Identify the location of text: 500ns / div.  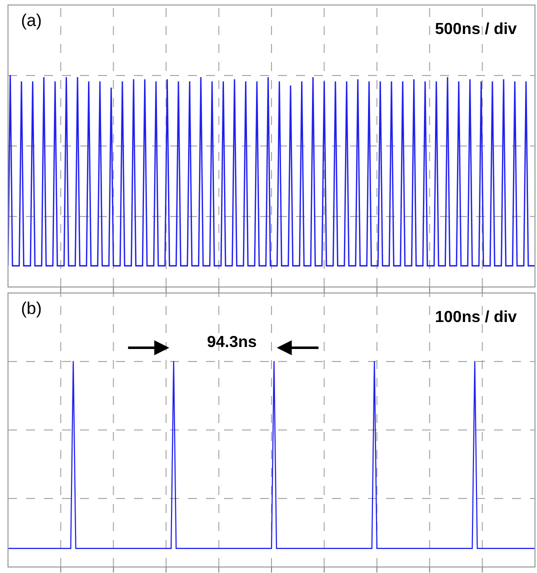
(476, 29).